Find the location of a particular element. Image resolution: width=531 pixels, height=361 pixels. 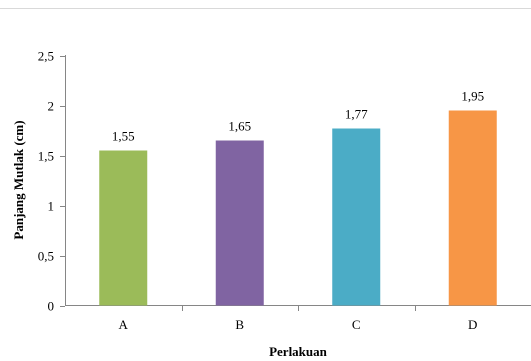

y-axis-title: Panjang Mutlak (cm) is located at coordinates (18, 179).